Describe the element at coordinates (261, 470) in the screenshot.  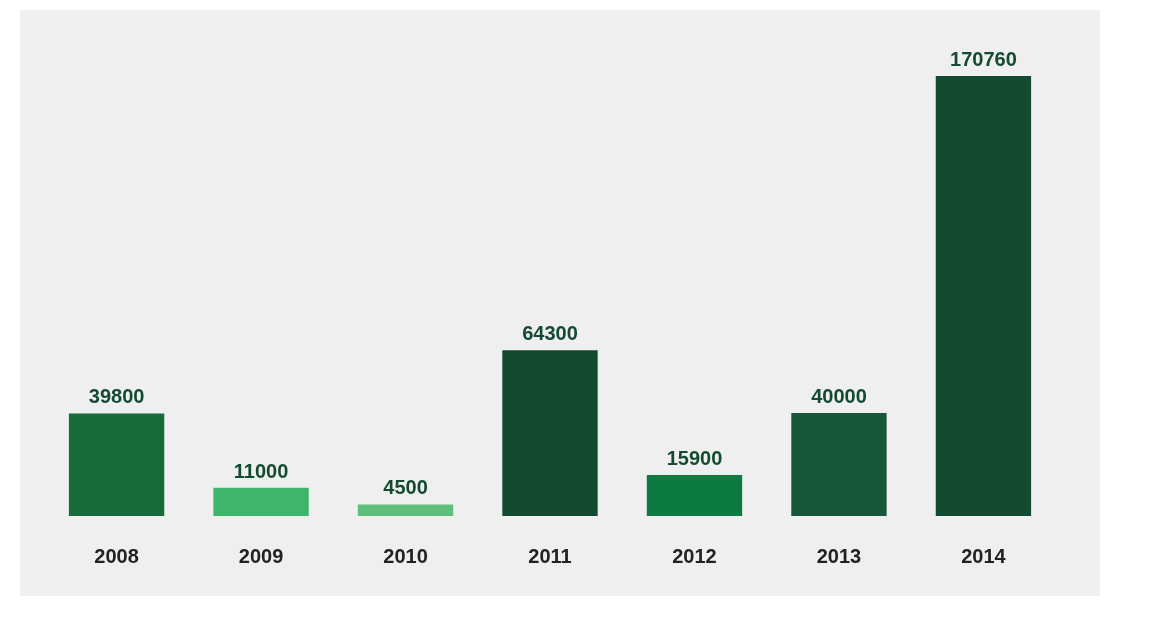
I see `data-label: 11000` at that location.